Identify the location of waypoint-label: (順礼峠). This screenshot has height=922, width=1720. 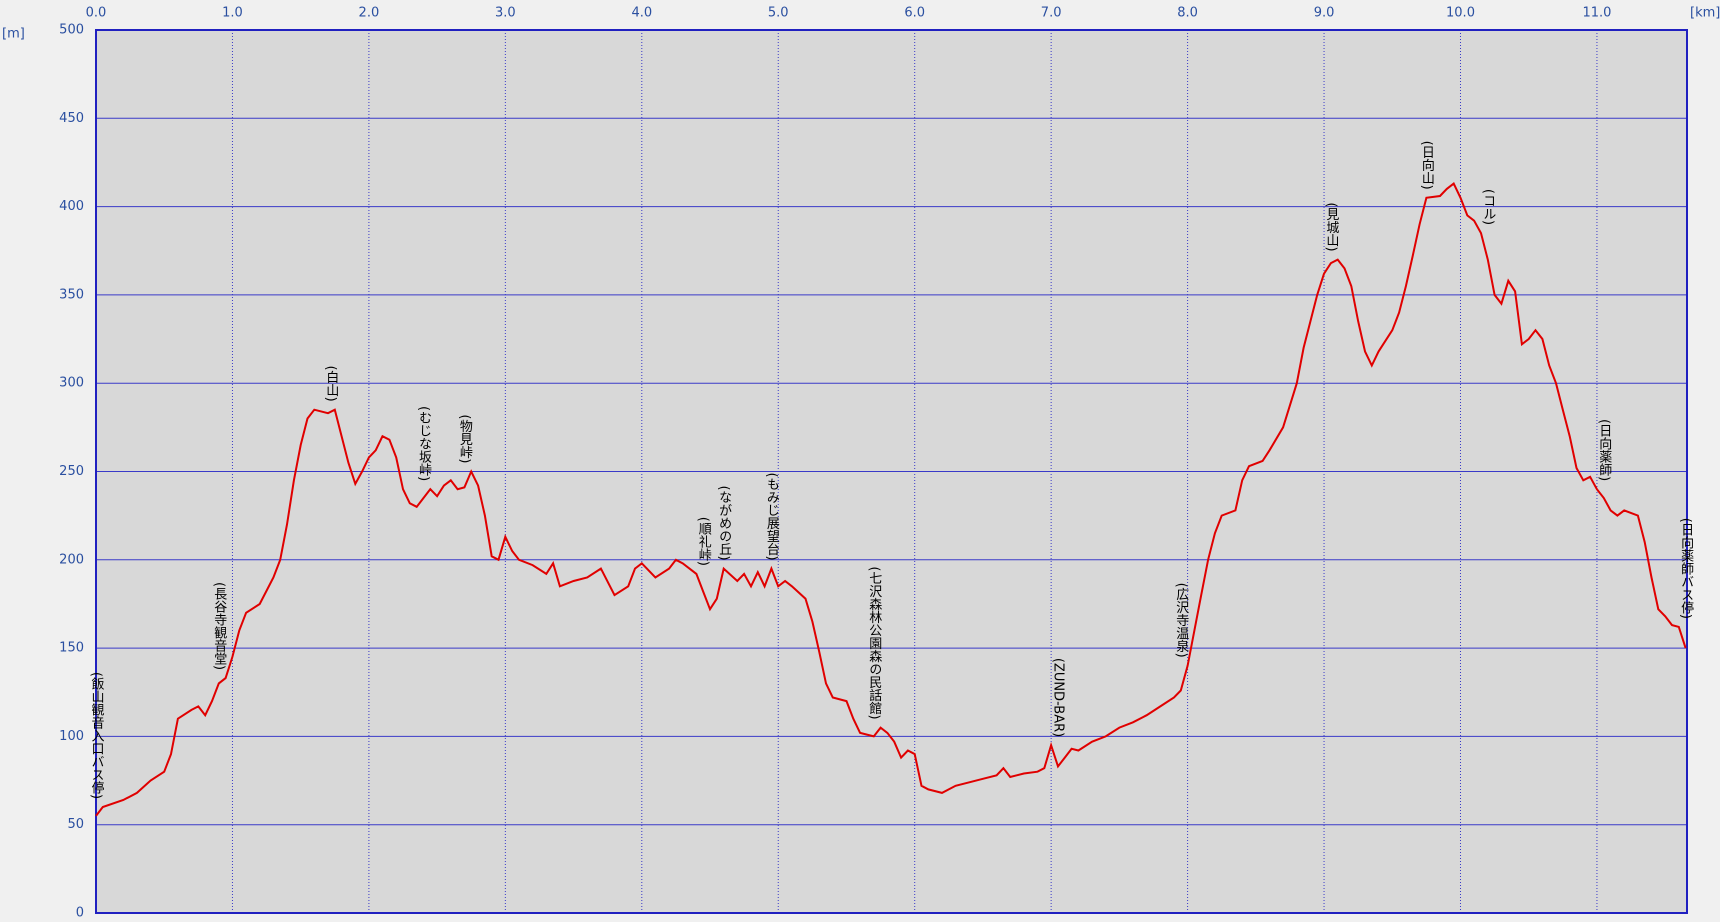
(704, 541).